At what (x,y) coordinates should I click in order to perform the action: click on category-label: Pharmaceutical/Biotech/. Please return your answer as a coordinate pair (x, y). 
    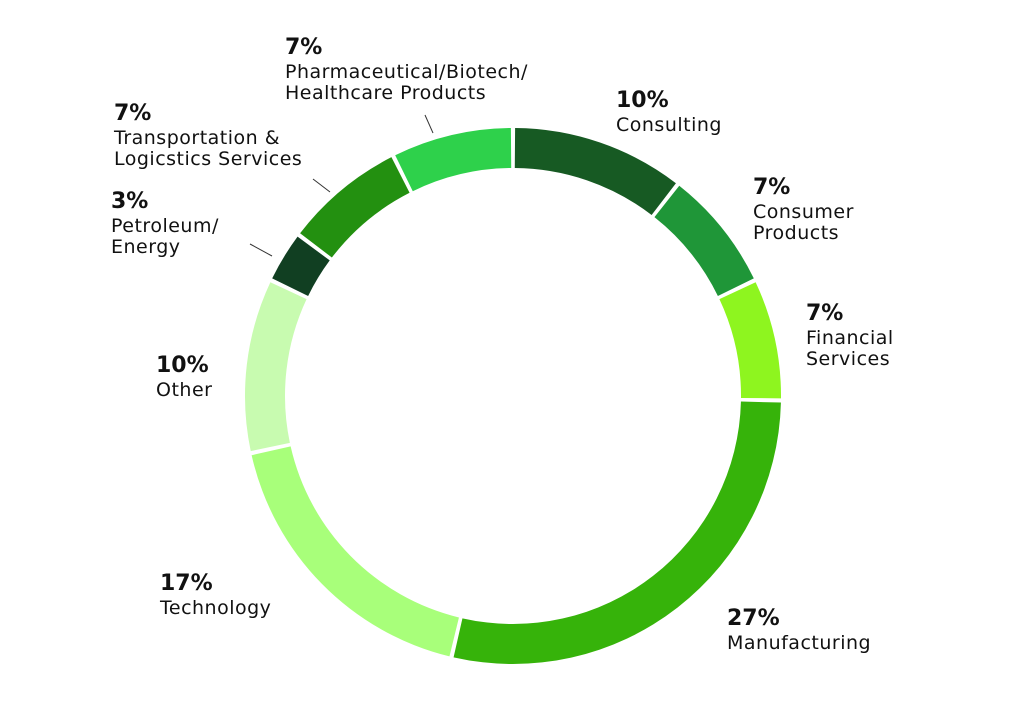
    Looking at the image, I should click on (406, 72).